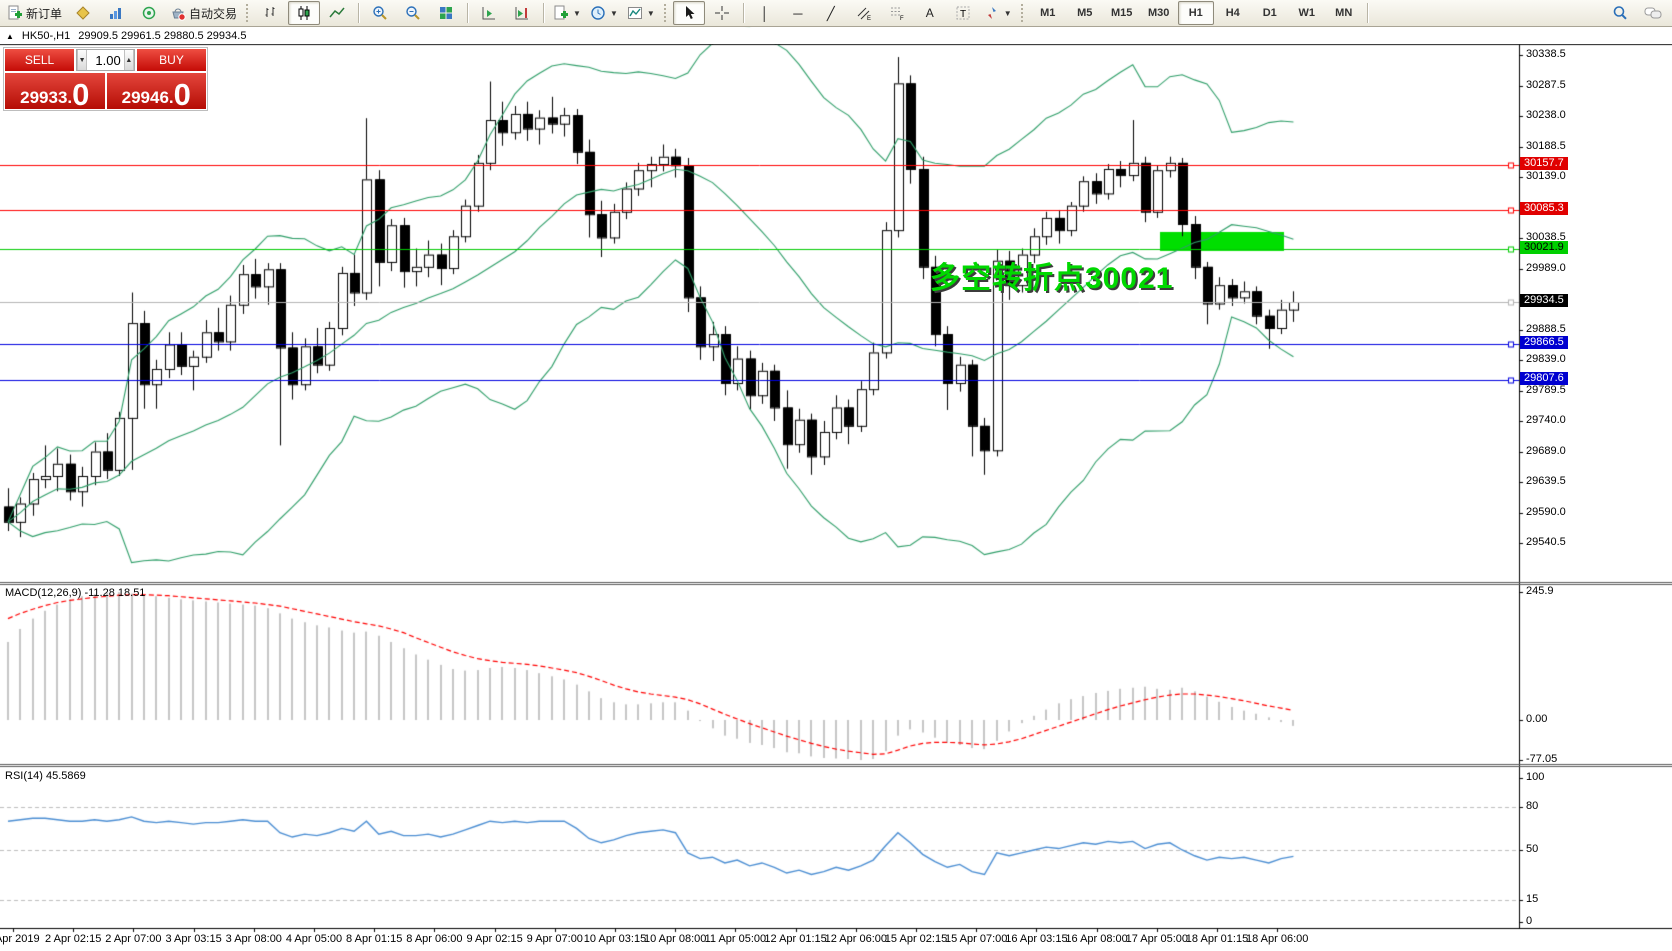 The height and width of the screenshot is (951, 1672). I want to click on zoom-in-button, so click(380, 13).